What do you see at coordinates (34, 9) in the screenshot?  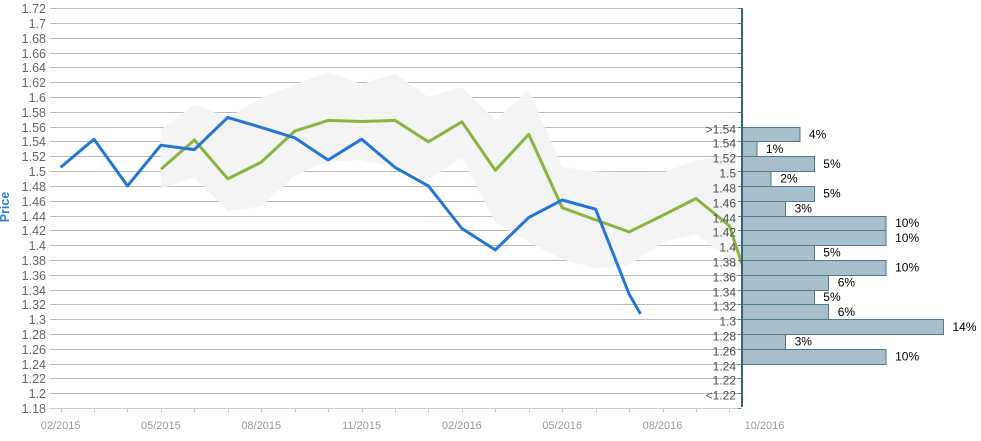 I see `svg-text: 1.72` at bounding box center [34, 9].